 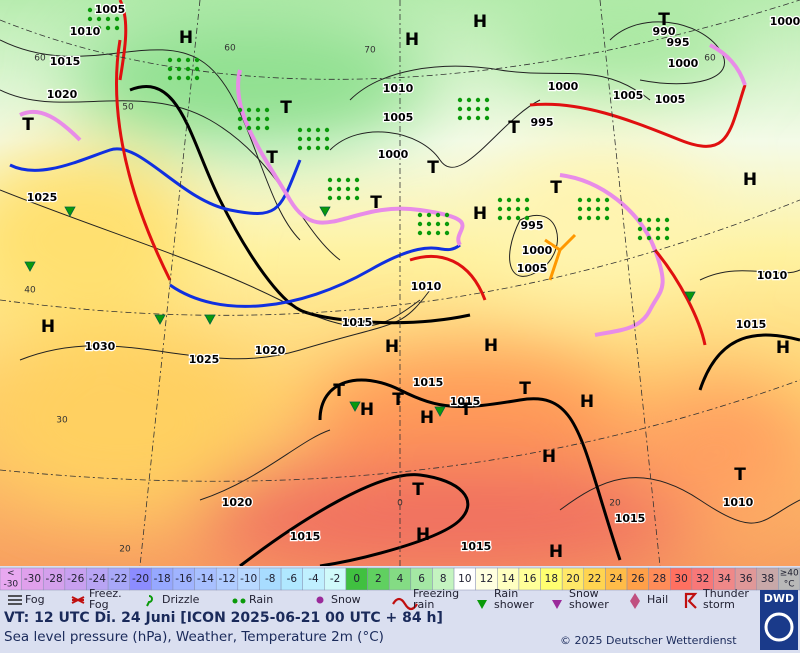 What do you see at coordinates (335, 579) in the screenshot?
I see `scale-label: -2` at bounding box center [335, 579].